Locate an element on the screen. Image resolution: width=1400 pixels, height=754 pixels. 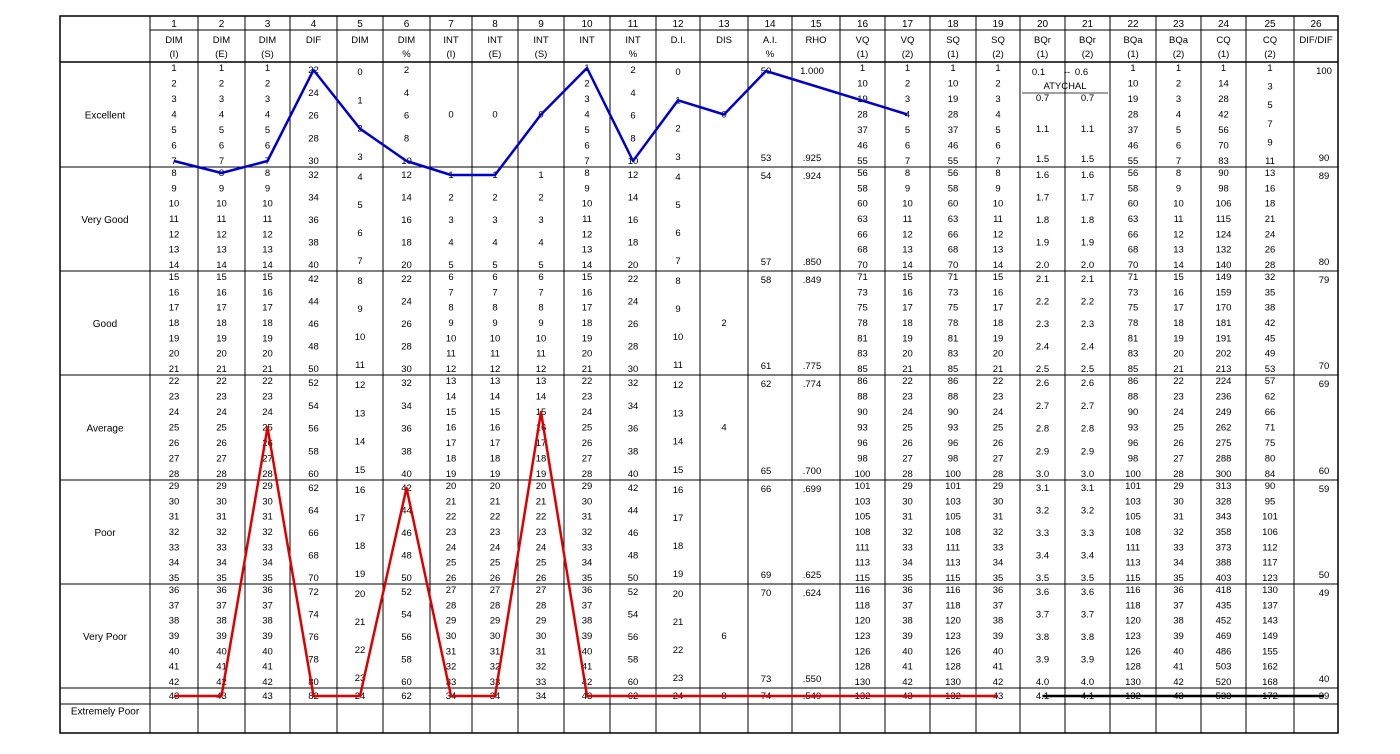
cell-value: 52 is located at coordinates (313, 383).